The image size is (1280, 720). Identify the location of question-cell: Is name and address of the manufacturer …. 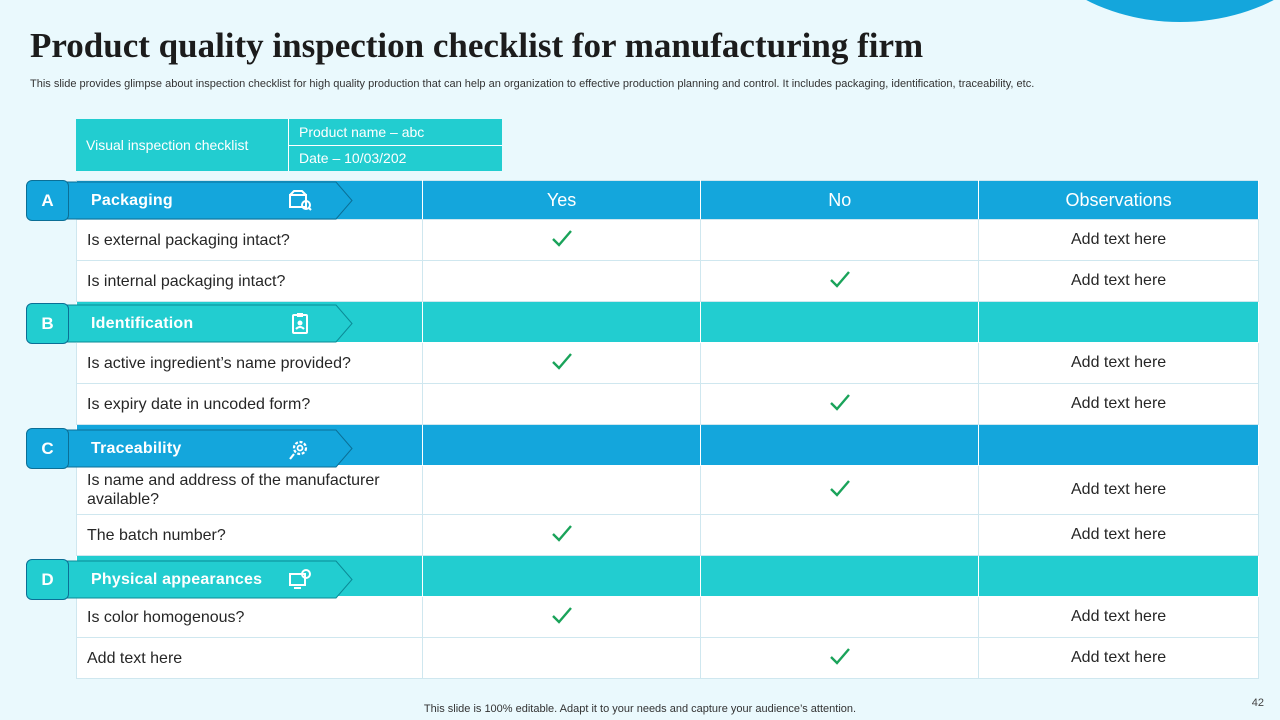
(249, 490).